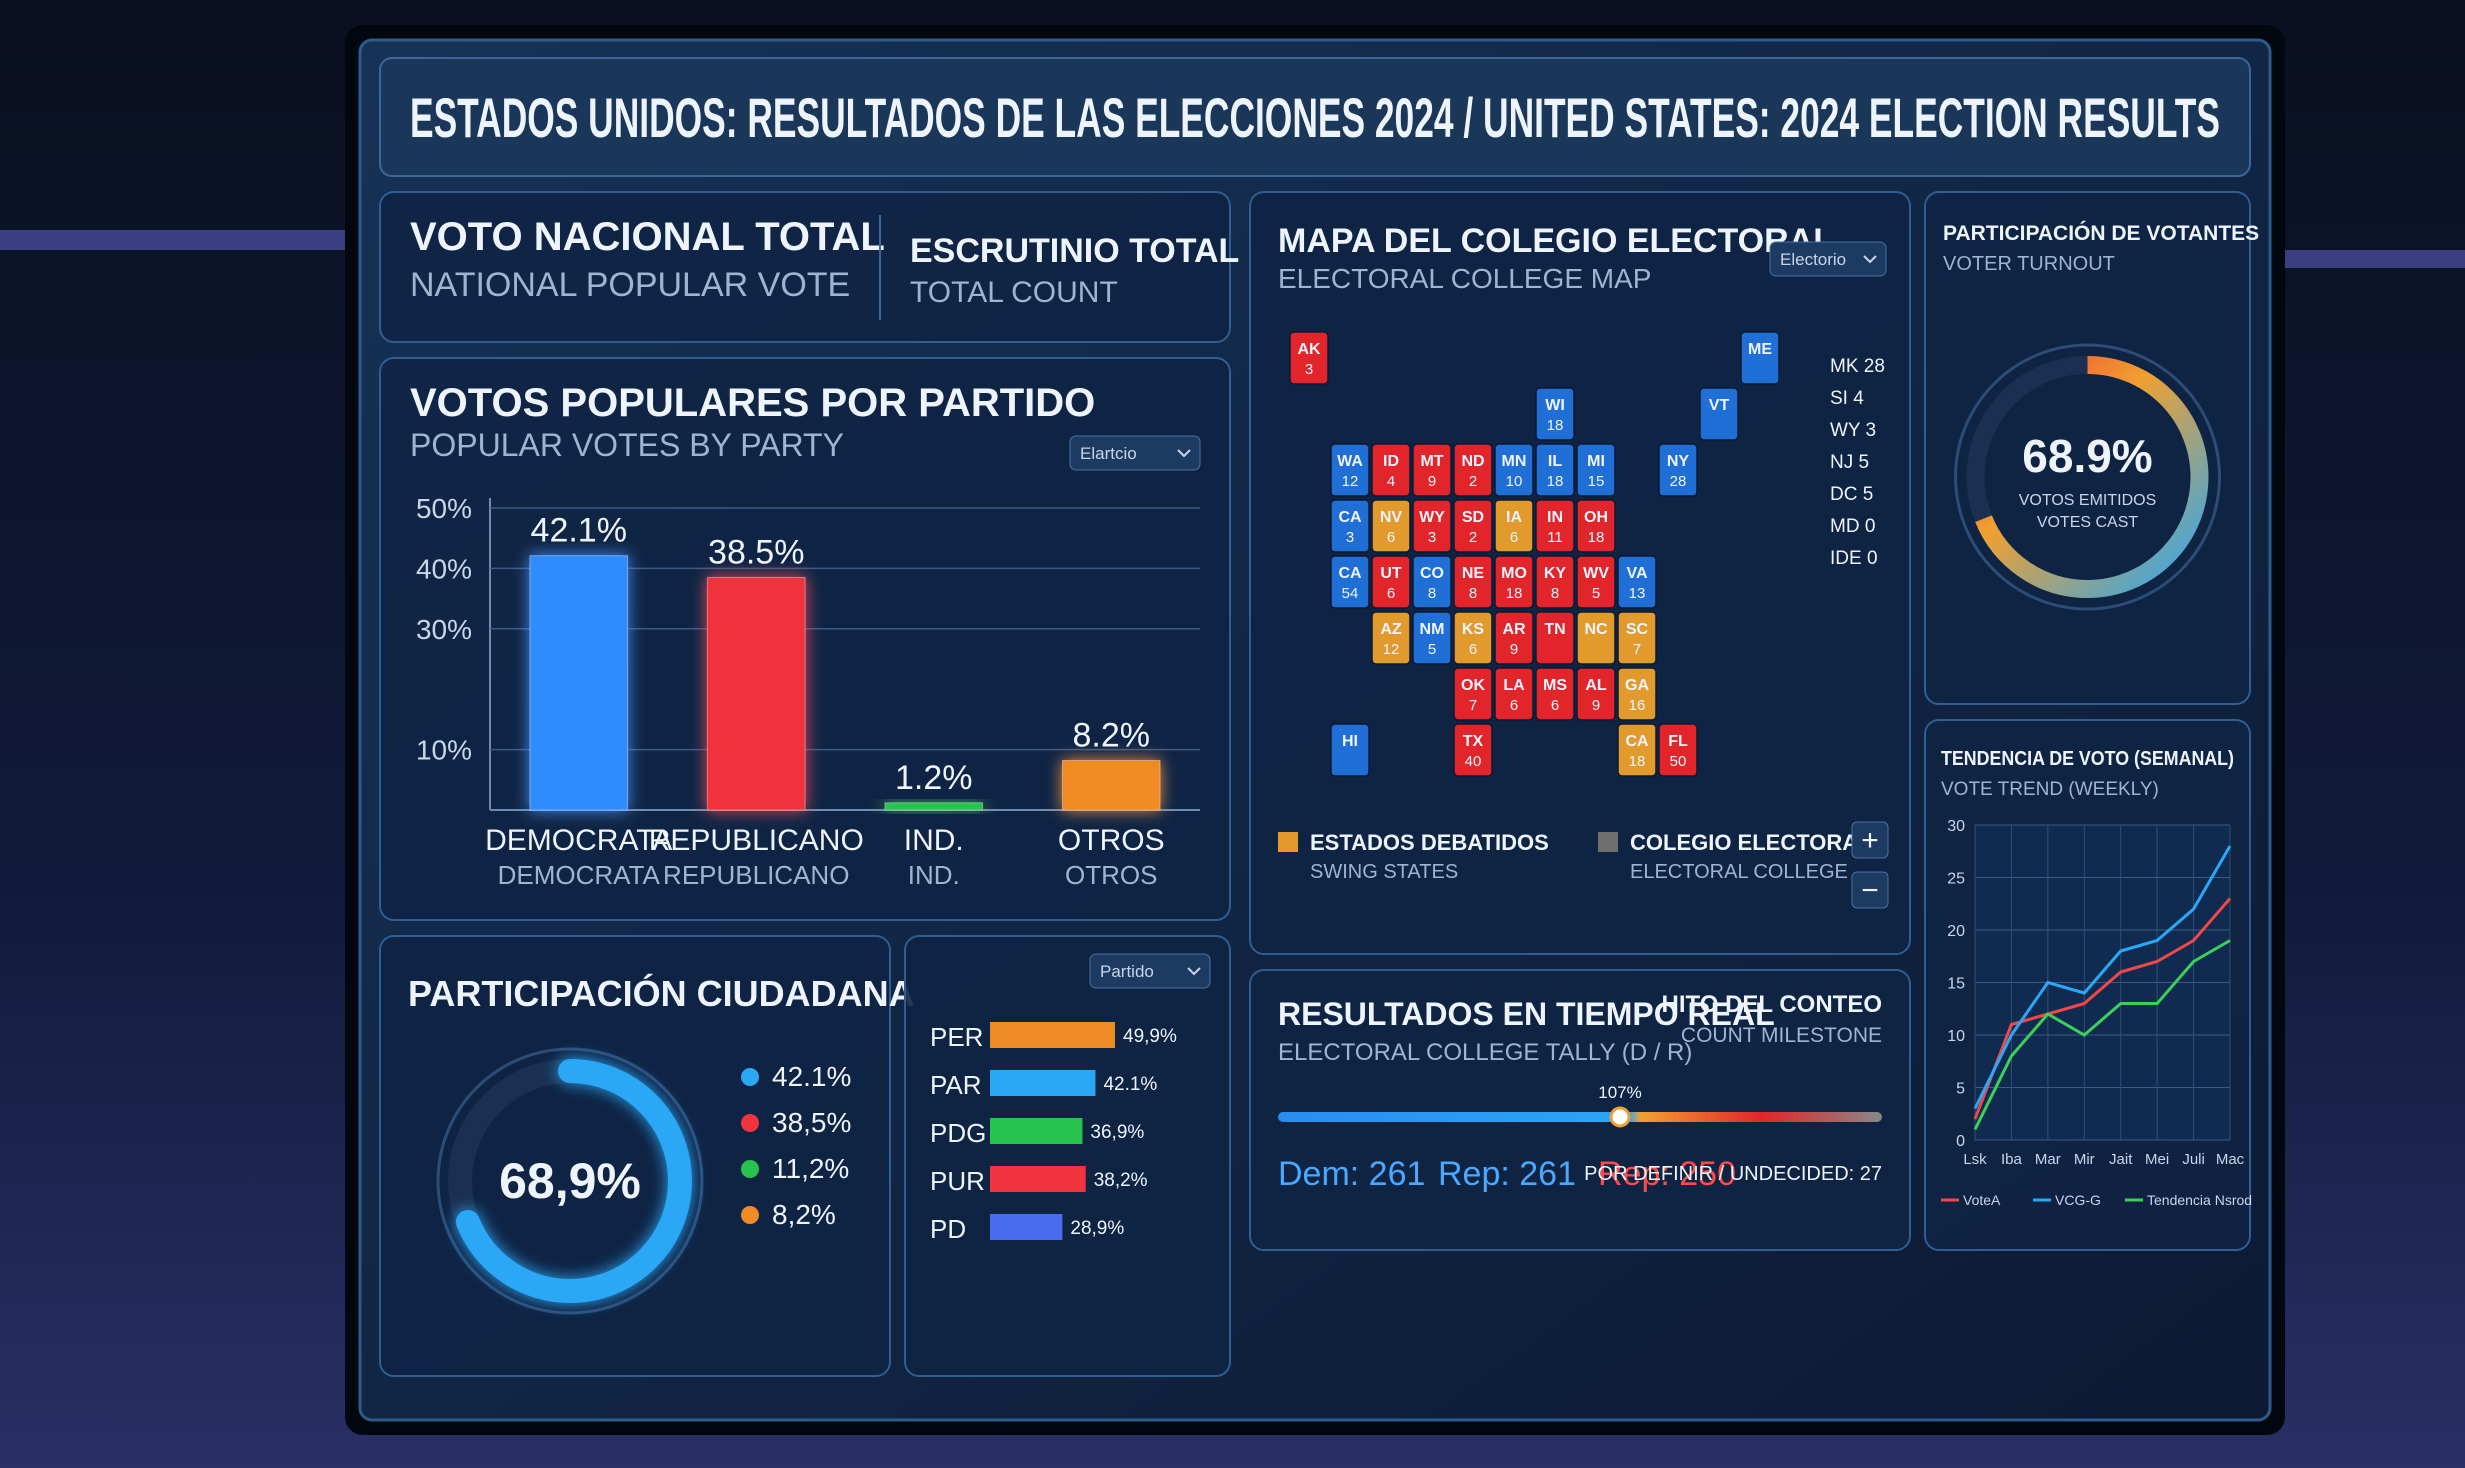 The width and height of the screenshot is (2465, 1468). I want to click on state-label: GA, so click(1637, 685).